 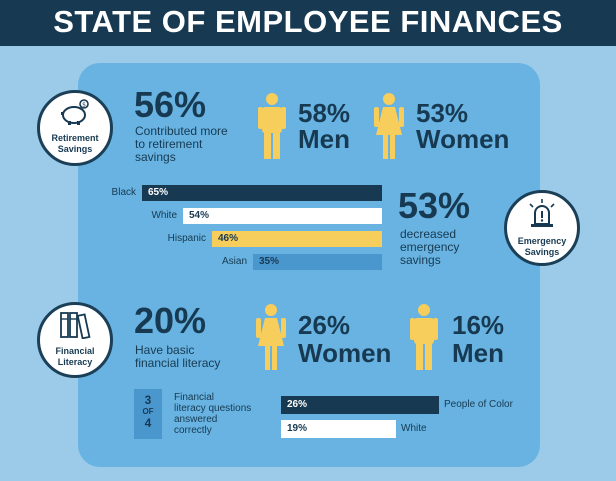 What do you see at coordinates (148, 400) in the screenshot?
I see `score-numerator: 3` at bounding box center [148, 400].